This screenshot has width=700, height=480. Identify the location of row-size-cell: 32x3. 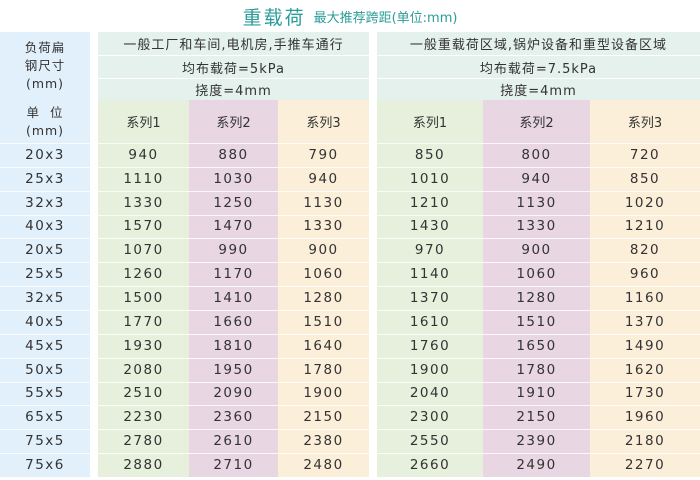
(45, 202).